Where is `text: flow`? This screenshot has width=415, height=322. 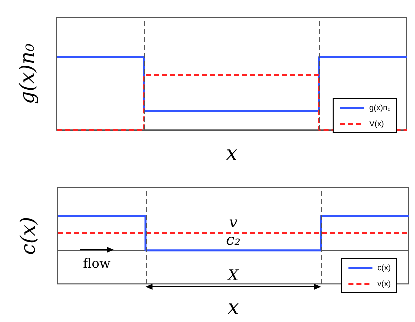 text: flow is located at coordinates (97, 264).